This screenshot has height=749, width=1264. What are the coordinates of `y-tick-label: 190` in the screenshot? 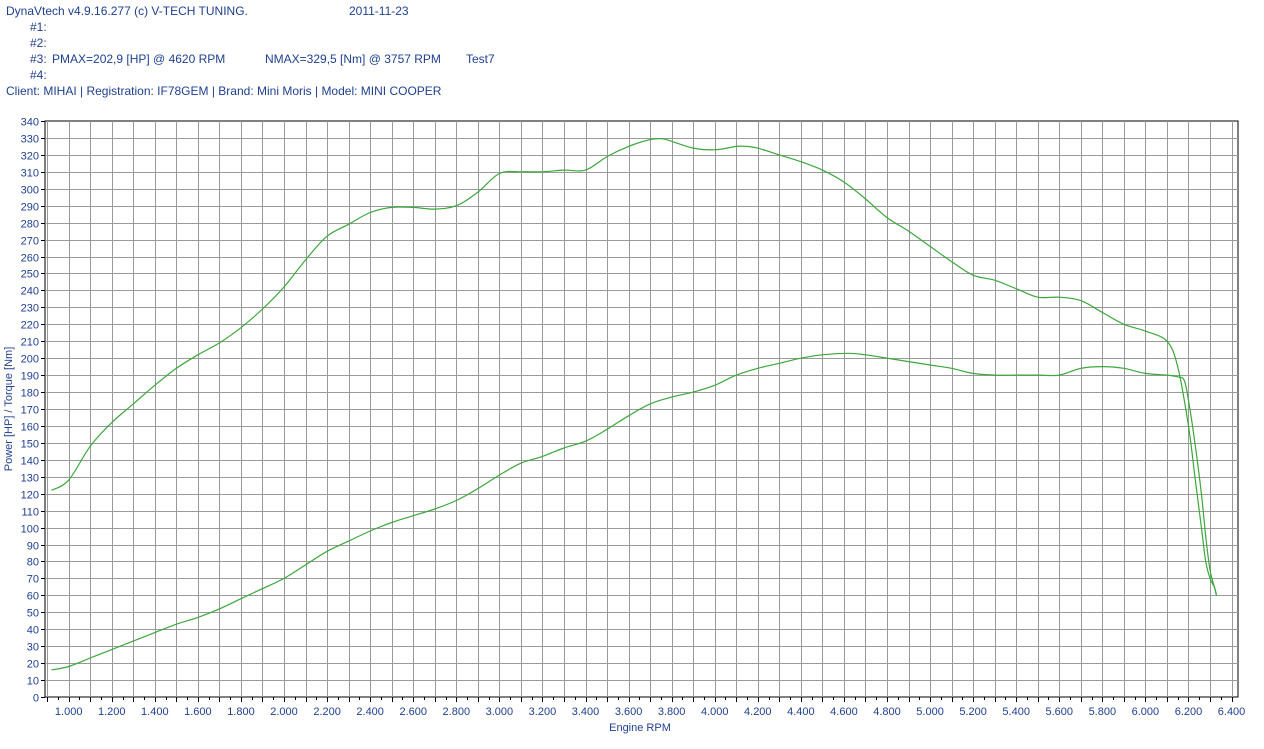 It's located at (30, 377).